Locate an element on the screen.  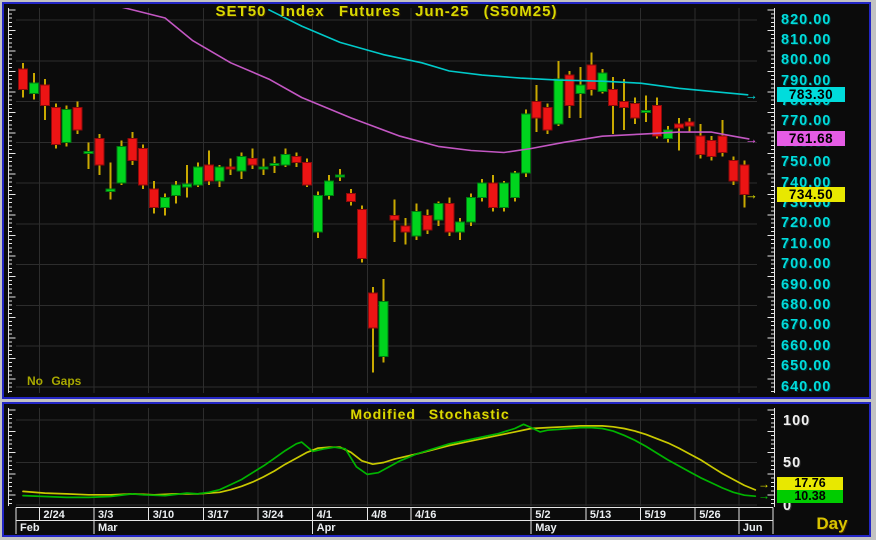
stochastic-axis-label: 50 is located at coordinates (792, 463).